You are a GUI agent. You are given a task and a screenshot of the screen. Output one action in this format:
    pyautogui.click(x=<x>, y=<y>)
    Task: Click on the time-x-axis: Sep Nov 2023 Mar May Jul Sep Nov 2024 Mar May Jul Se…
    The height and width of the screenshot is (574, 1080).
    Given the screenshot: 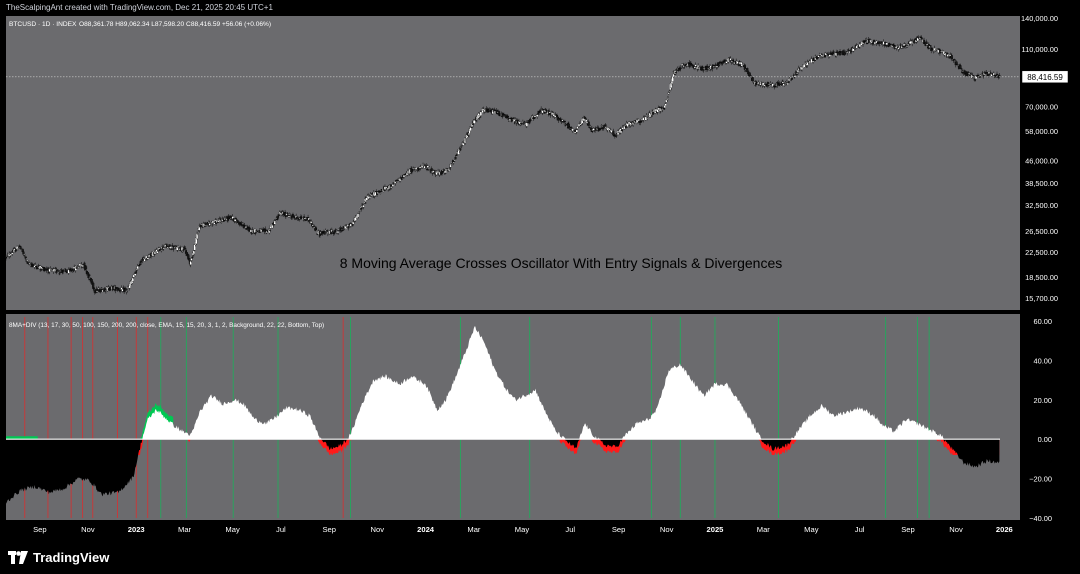 What is the action you would take?
    pyautogui.click(x=523, y=529)
    